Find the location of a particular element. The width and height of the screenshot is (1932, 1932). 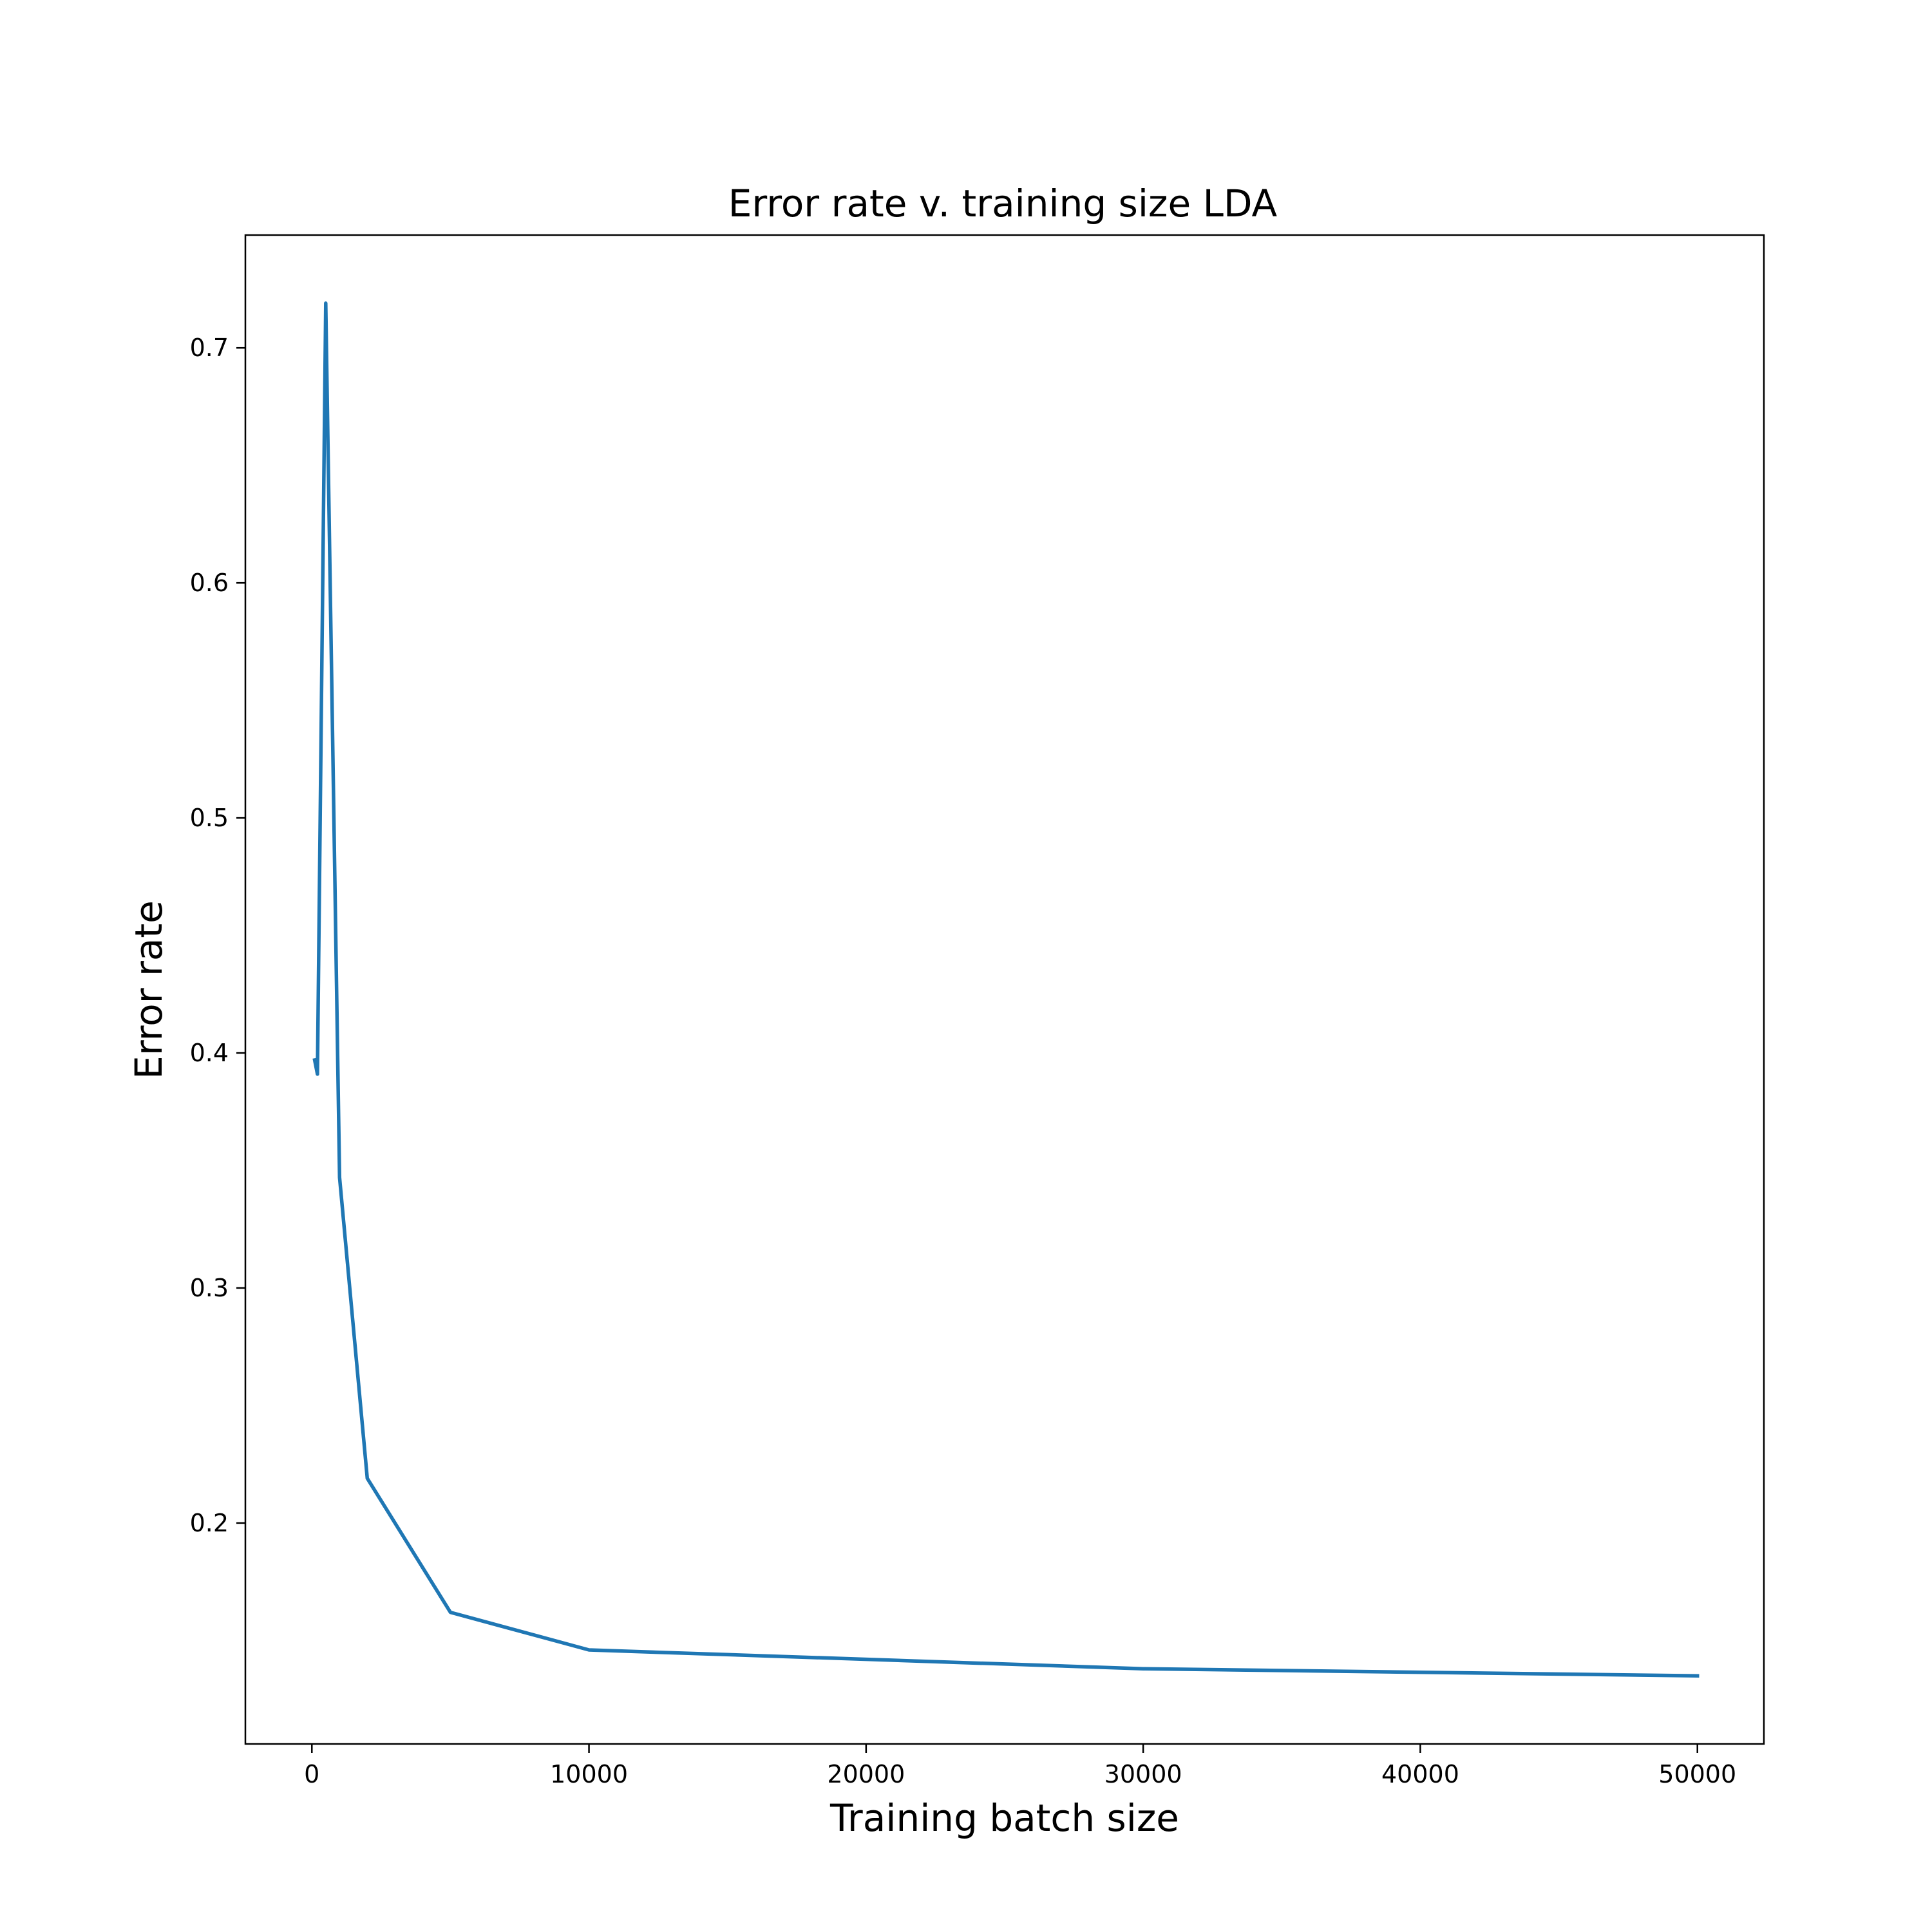

y-tick-label: 0.6 is located at coordinates (209, 583).